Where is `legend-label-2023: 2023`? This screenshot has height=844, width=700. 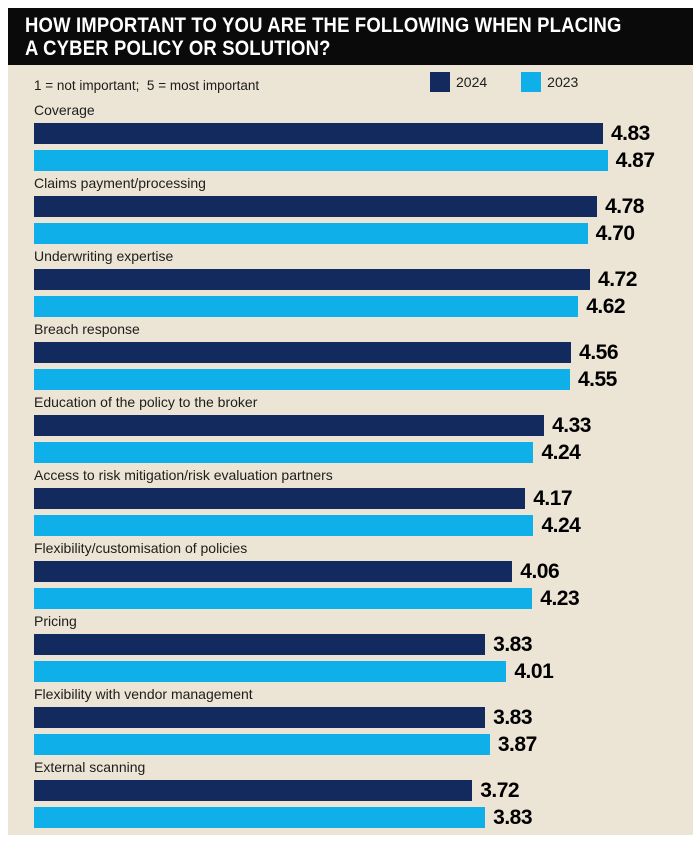
legend-label-2023: 2023 is located at coordinates (563, 82).